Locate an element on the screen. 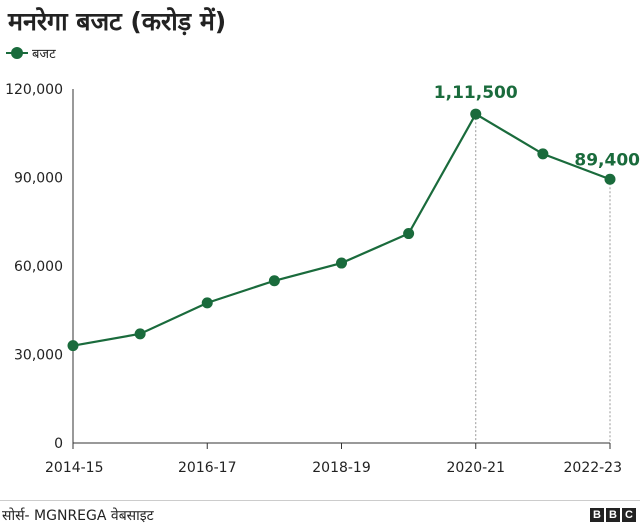 The image size is (640, 529). data-label: 1,11,500 is located at coordinates (476, 93).